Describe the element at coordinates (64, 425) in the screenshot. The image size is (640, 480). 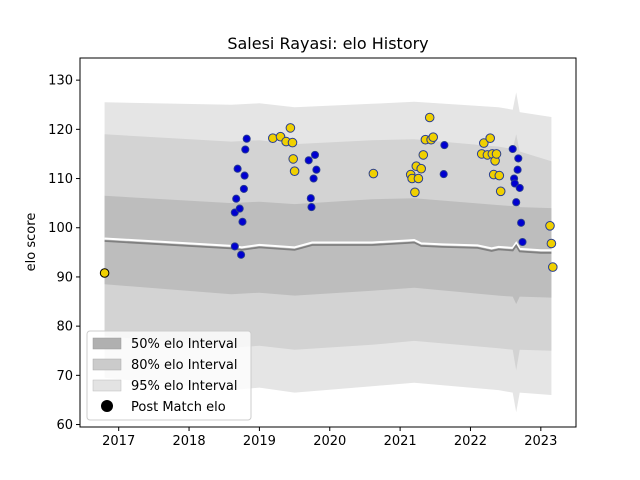
I see `y-tick-label: 60` at that location.